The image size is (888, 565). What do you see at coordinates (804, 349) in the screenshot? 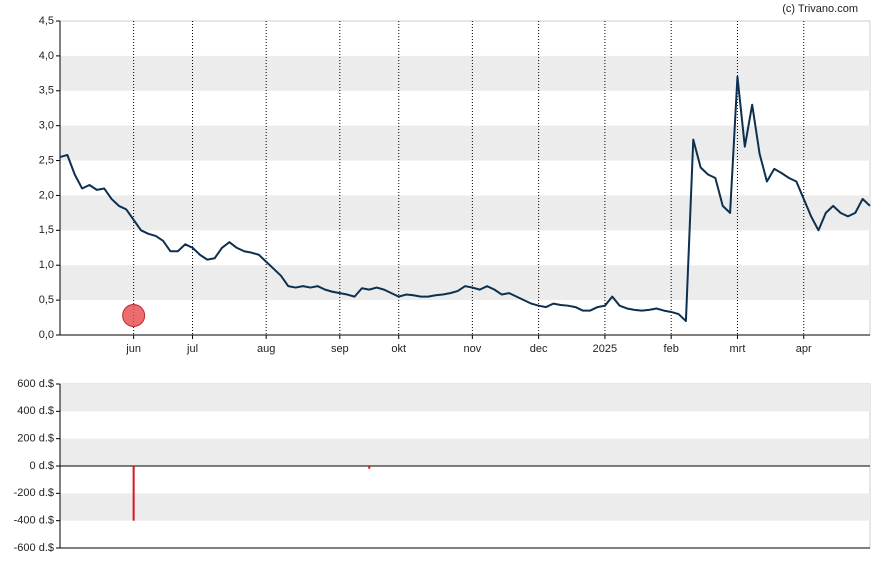
I see `x-tick-label: apr` at bounding box center [804, 349].